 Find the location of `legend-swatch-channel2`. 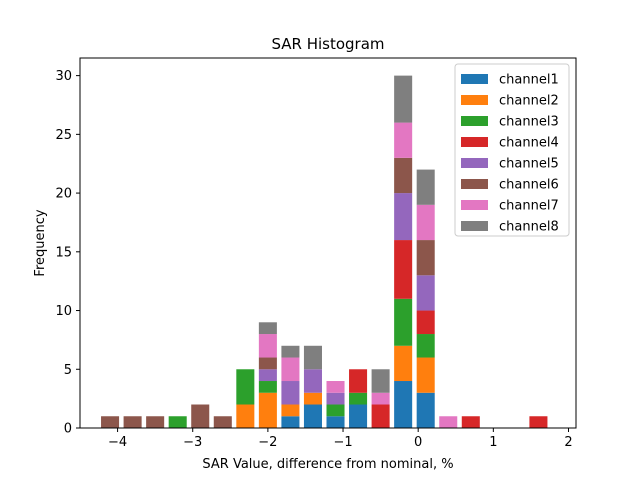

legend-swatch-channel2 is located at coordinates (474, 100).